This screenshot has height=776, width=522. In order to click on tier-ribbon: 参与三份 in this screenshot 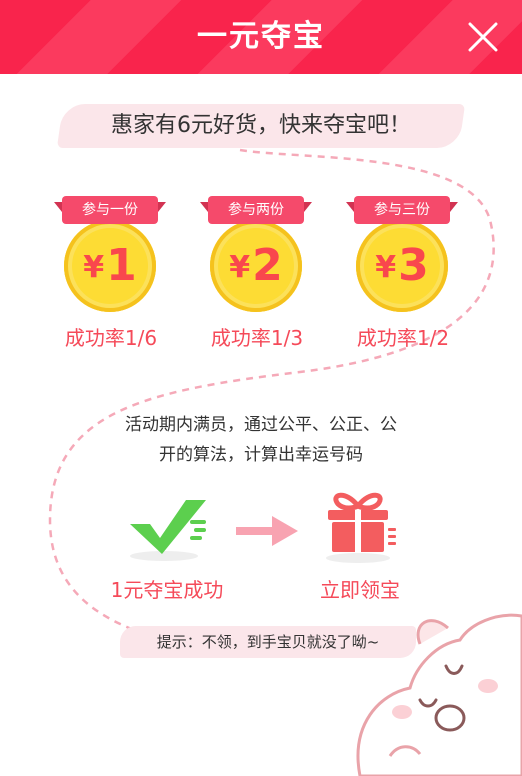, I will do `click(402, 210)`.